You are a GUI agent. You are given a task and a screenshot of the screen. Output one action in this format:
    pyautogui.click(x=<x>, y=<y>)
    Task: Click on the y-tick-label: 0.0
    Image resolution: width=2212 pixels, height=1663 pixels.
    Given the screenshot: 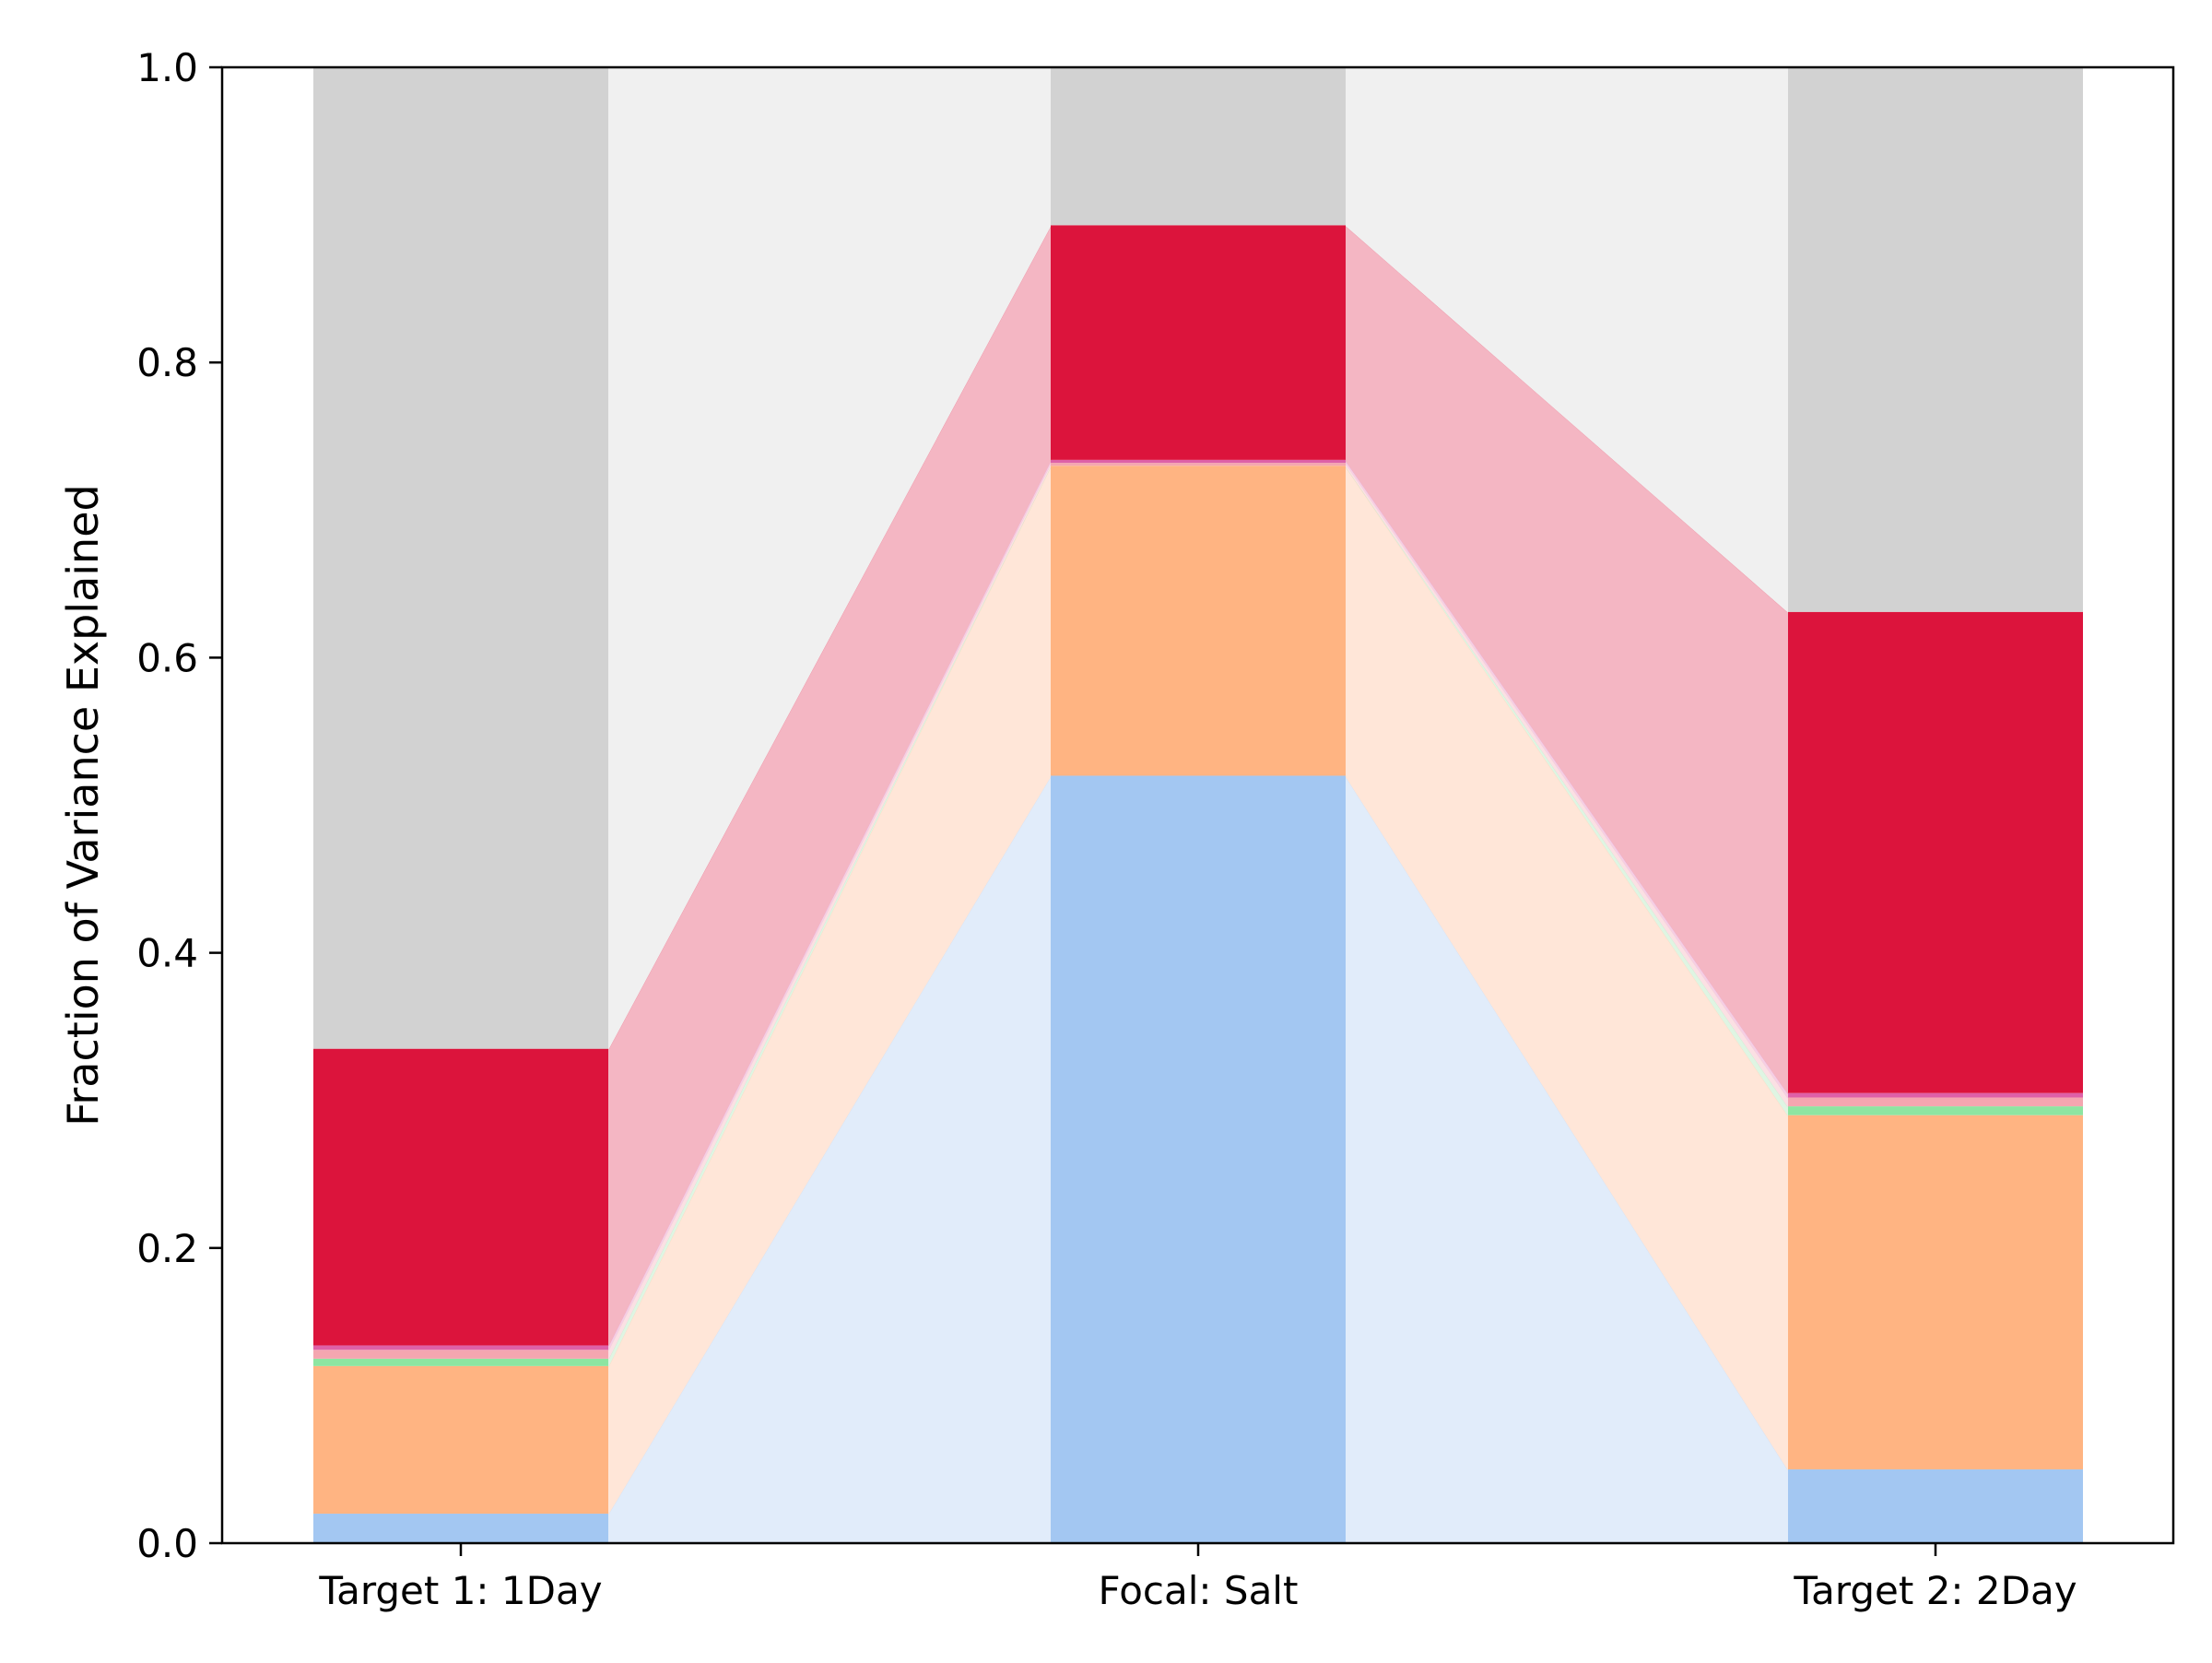 What is the action you would take?
    pyautogui.click(x=167, y=1543)
    